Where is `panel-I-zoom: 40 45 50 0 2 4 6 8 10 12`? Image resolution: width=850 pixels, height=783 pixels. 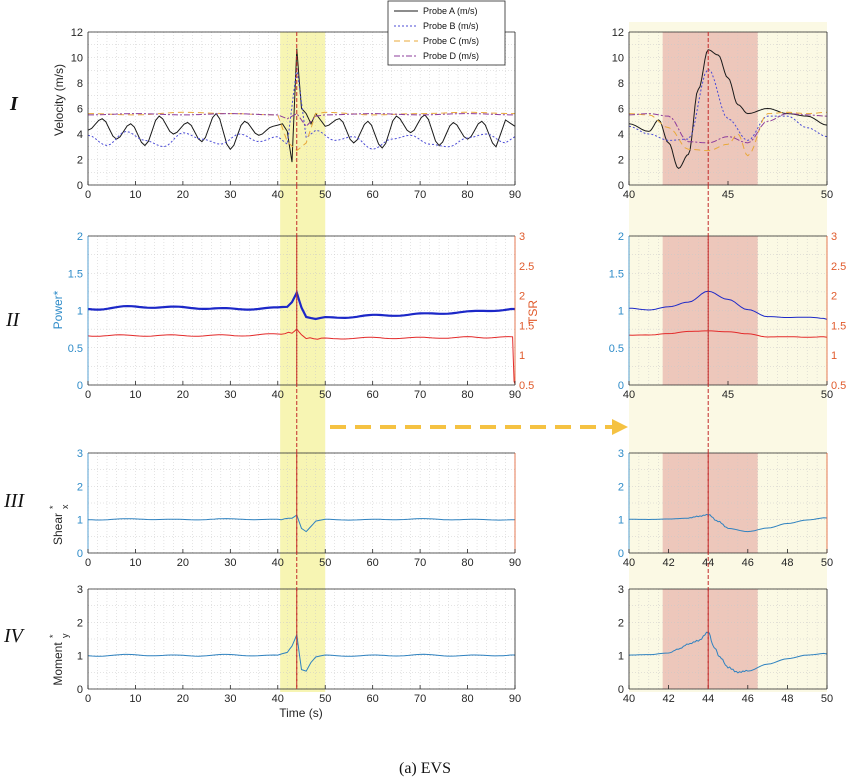
panel-I-zoom: 40 45 50 0 2 4 6 8 10 12 is located at coordinates (722, 114).